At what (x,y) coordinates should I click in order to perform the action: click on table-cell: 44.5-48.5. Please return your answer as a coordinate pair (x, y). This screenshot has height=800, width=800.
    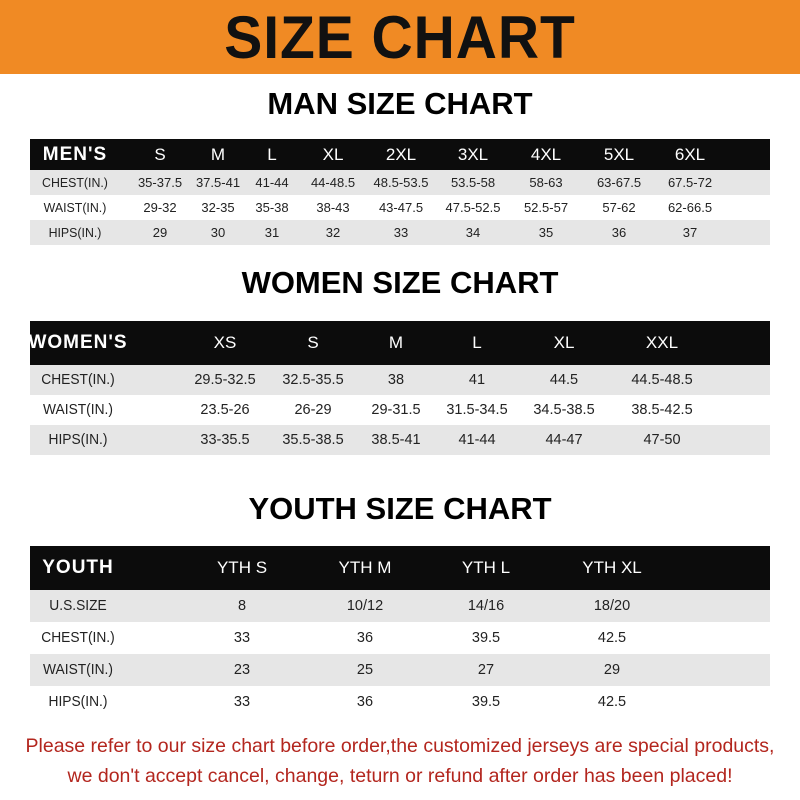
    Looking at the image, I should click on (662, 380).